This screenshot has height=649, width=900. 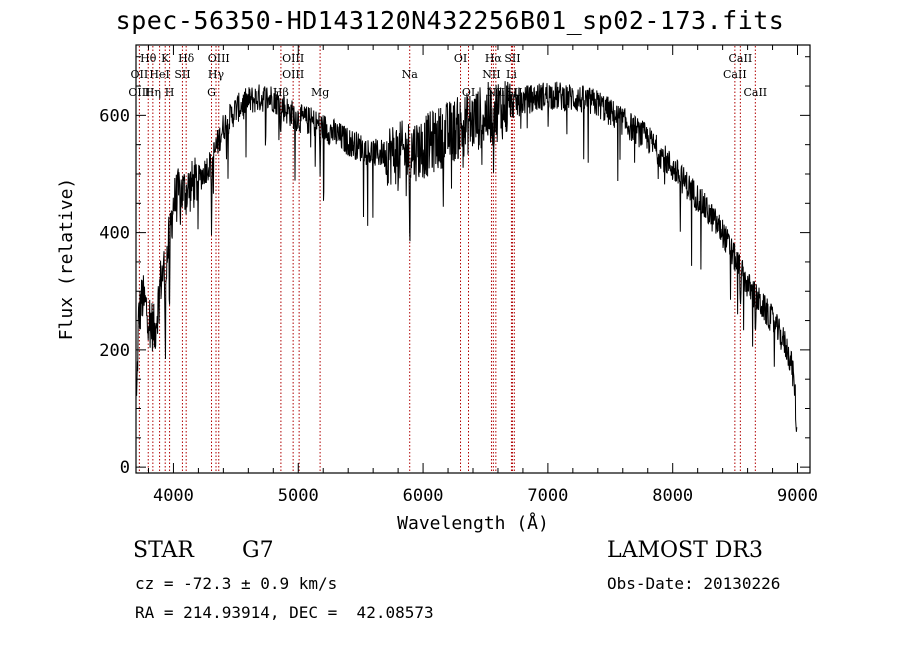 What do you see at coordinates (298, 496) in the screenshot?
I see `x-tick-label: 5000` at bounding box center [298, 496].